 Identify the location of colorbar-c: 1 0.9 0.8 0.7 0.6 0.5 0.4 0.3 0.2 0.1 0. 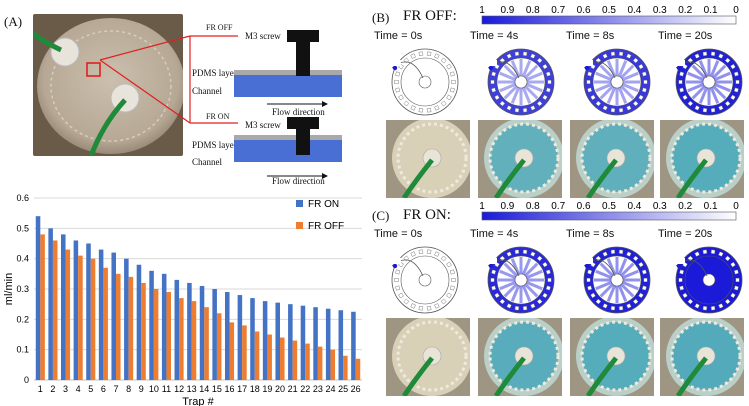
(609, 212).